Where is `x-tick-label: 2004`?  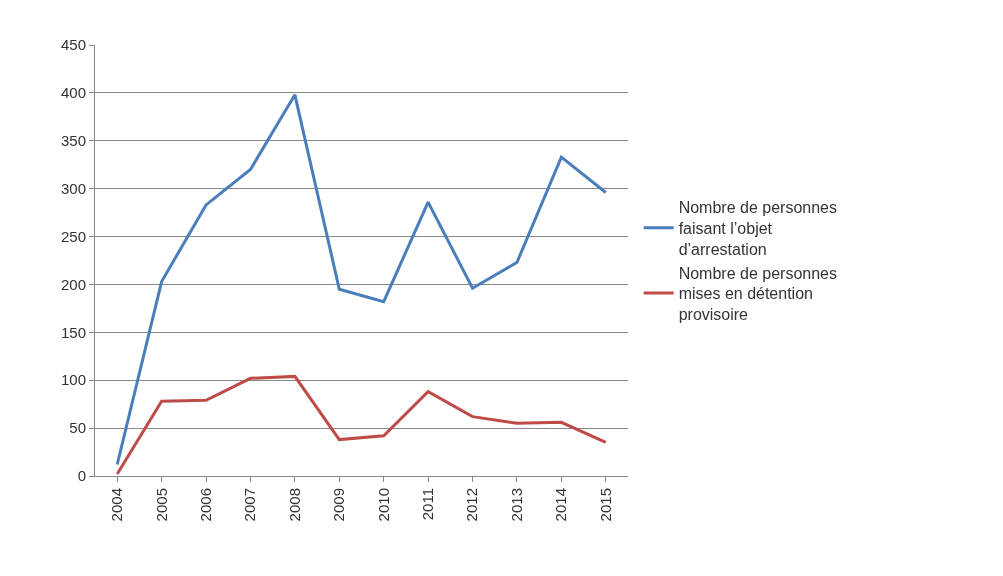
x-tick-label: 2004 is located at coordinates (117, 505).